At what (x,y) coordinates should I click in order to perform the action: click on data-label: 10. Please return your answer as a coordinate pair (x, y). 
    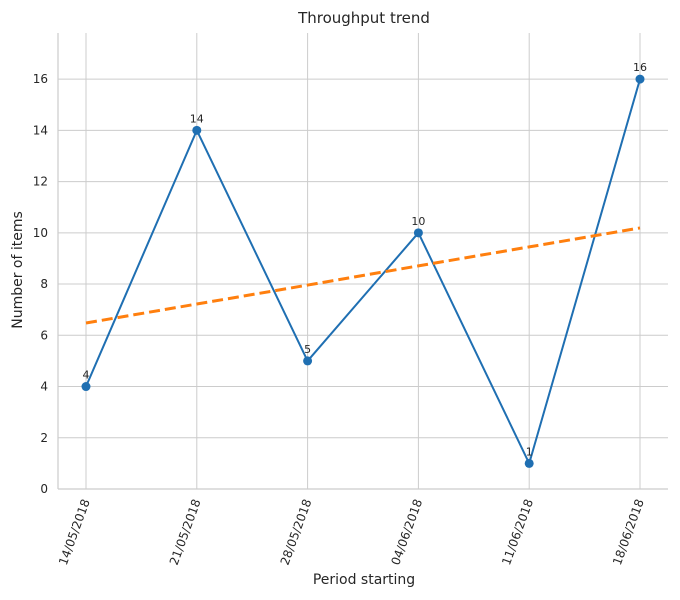
    Looking at the image, I should click on (418, 221).